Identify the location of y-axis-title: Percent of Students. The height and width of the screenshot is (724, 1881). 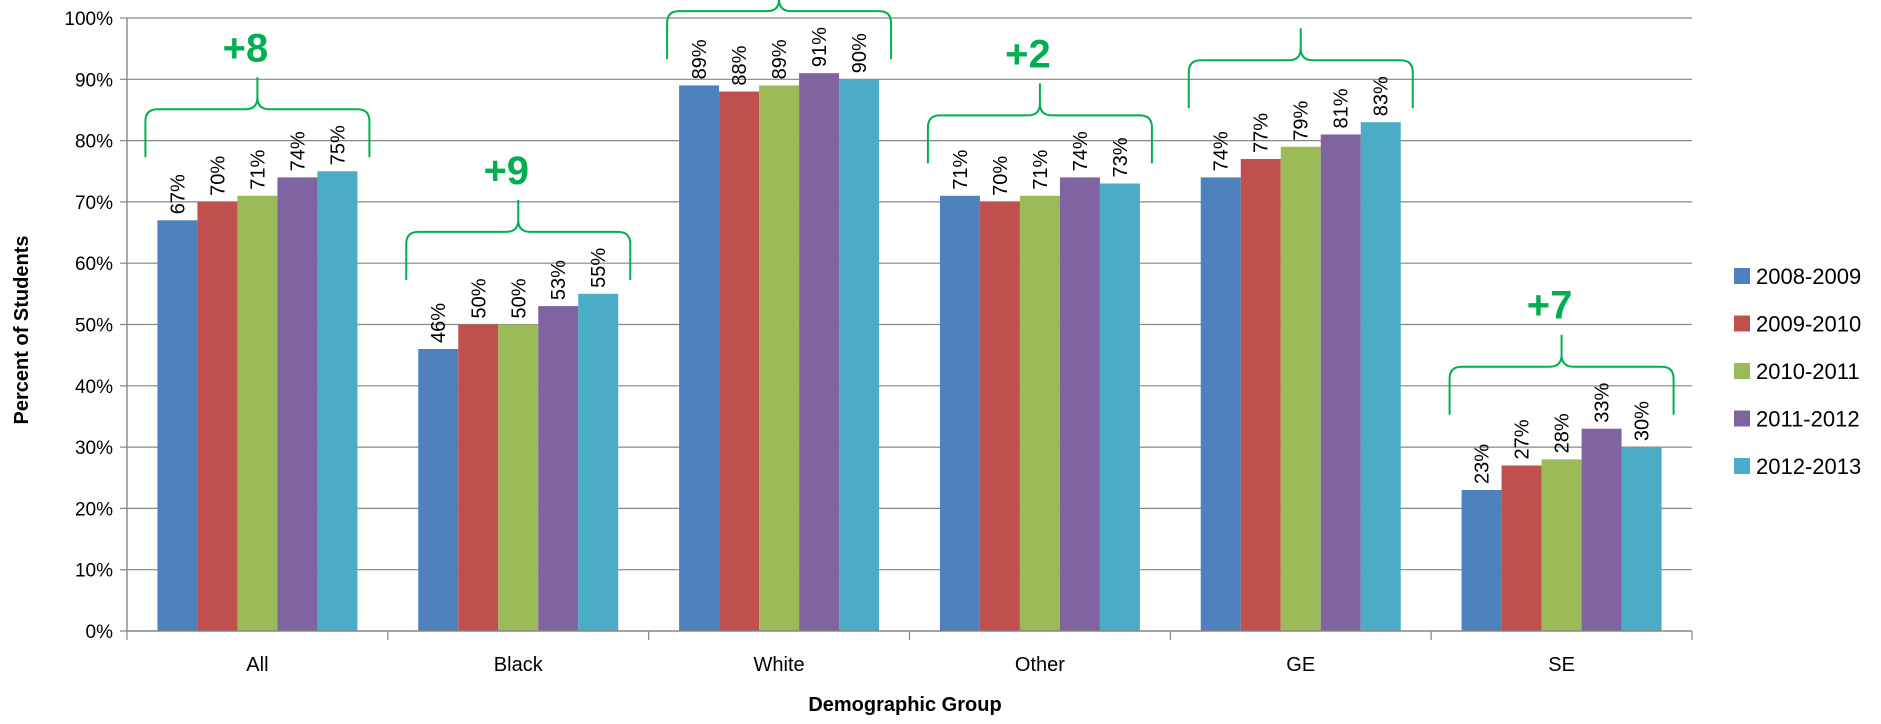
(22, 330).